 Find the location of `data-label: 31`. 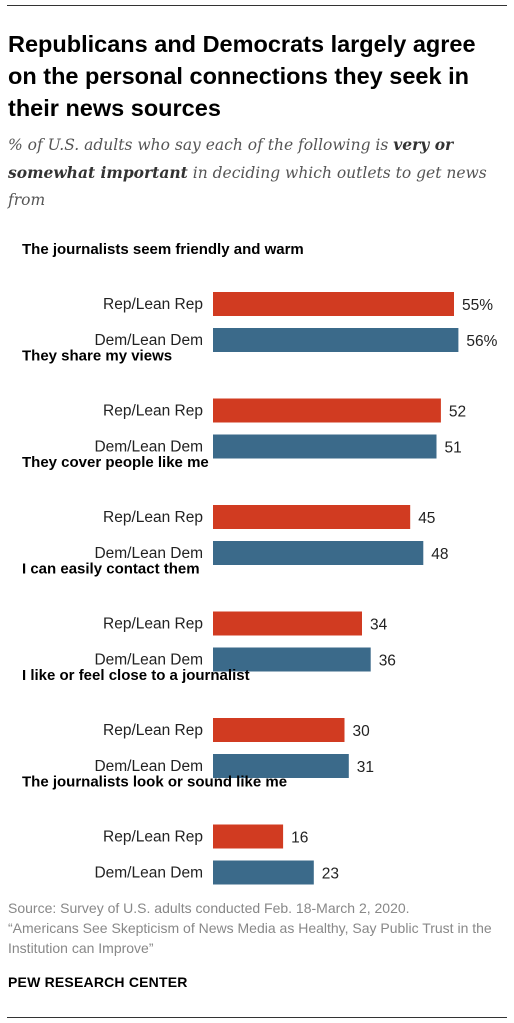

data-label: 31 is located at coordinates (365, 767).